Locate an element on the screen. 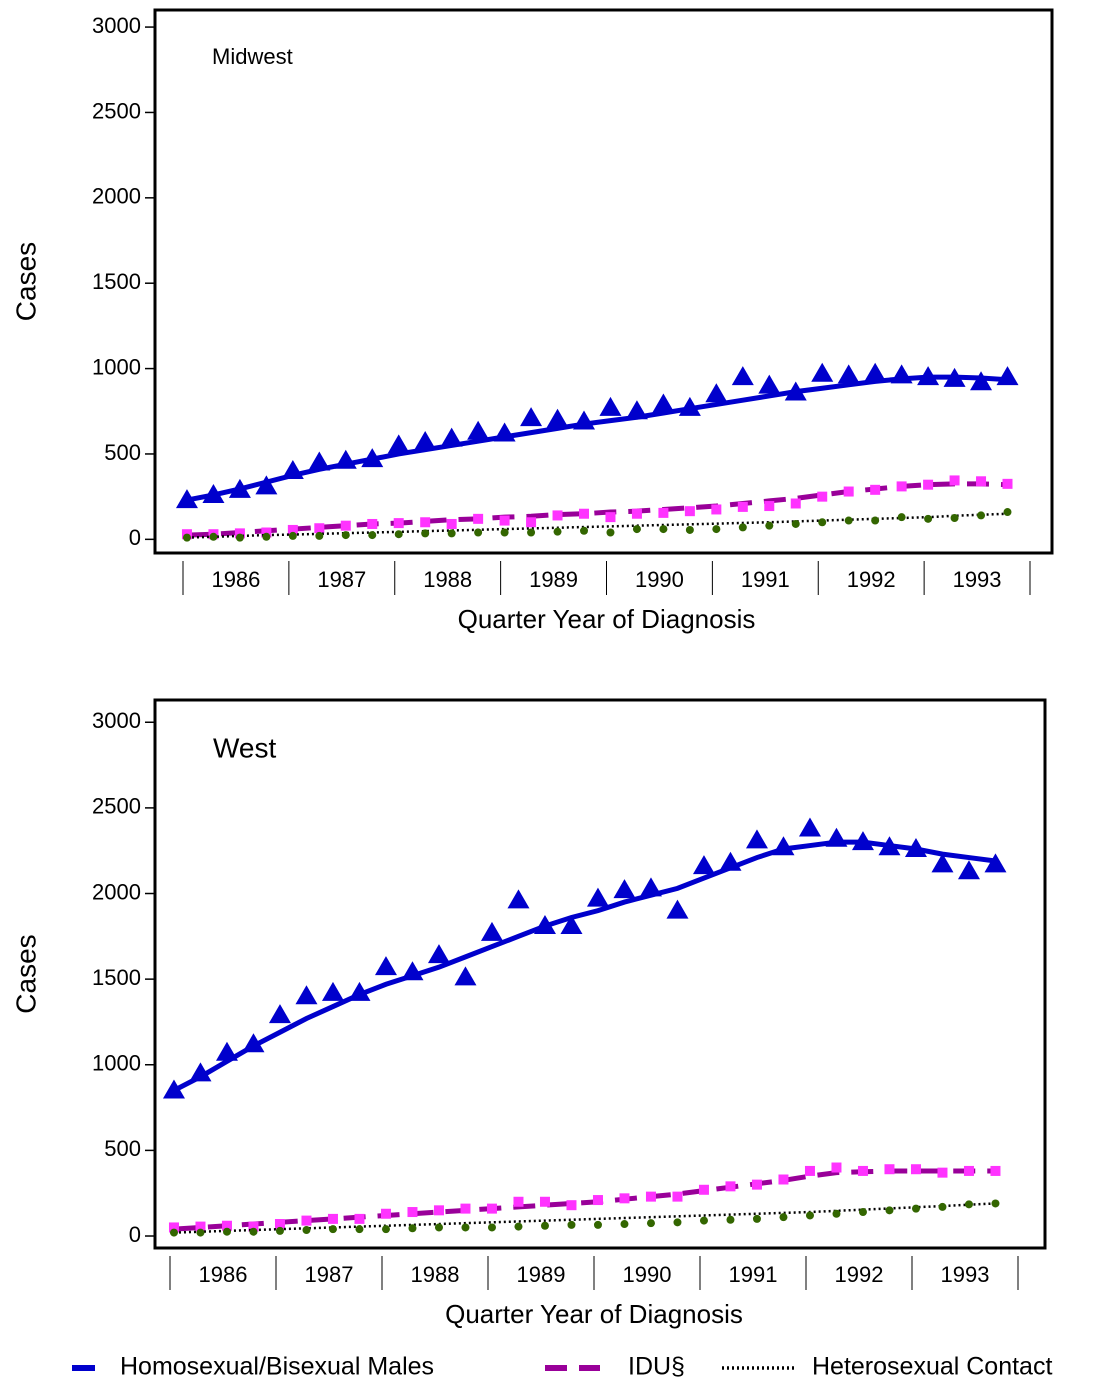 This screenshot has height=1392, width=1102. y-tick-label: 3000 is located at coordinates (116, 25).